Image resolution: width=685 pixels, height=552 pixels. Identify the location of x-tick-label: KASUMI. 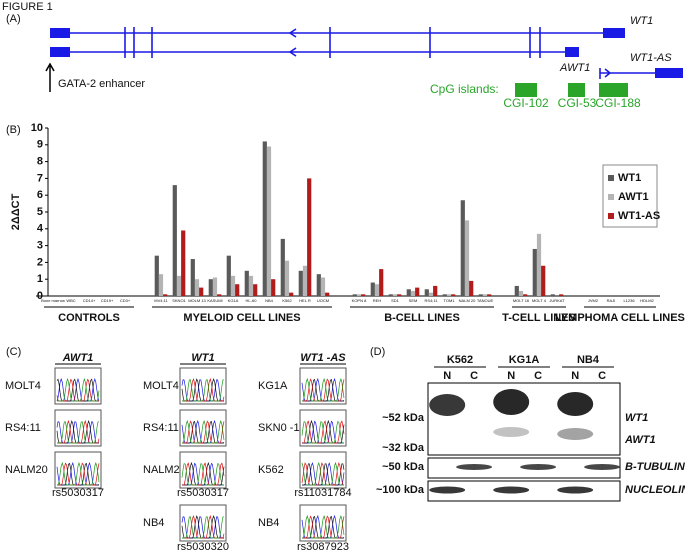
(214, 300).